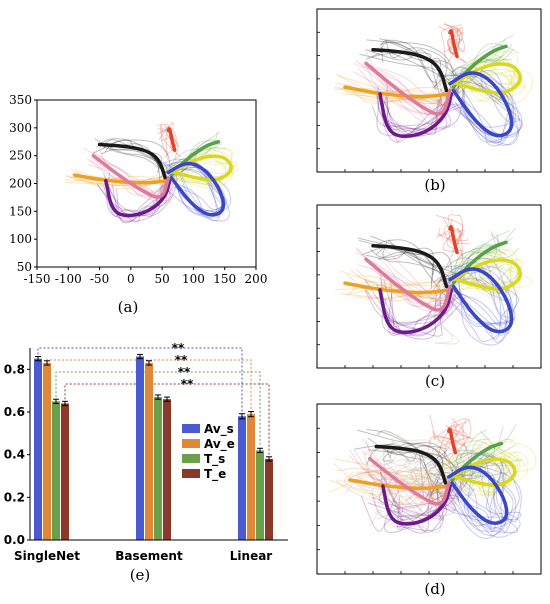 Image resolution: width=550 pixels, height=604 pixels. What do you see at coordinates (145, 276) in the screenshot?
I see `panel-a-x-ticks: -150 -100 -50 0 50 100 150 200` at bounding box center [145, 276].